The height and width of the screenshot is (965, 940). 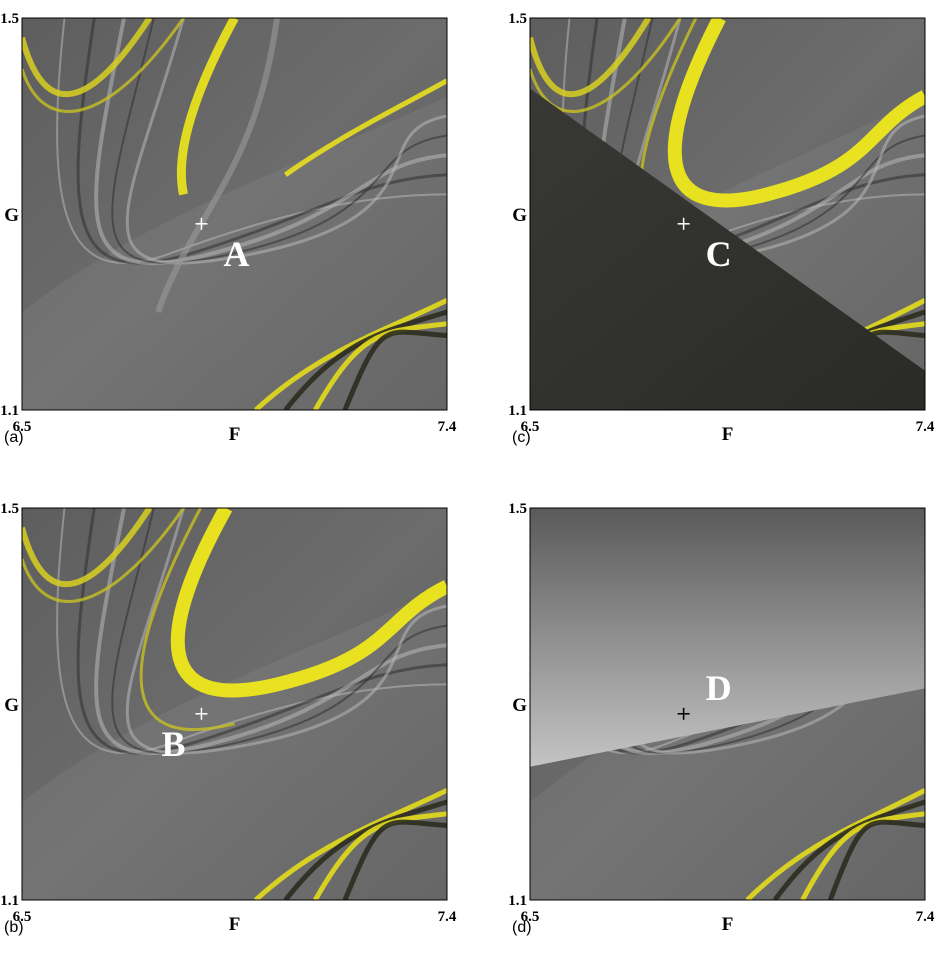 What do you see at coordinates (719, 688) in the screenshot?
I see `point-annotation: D` at bounding box center [719, 688].